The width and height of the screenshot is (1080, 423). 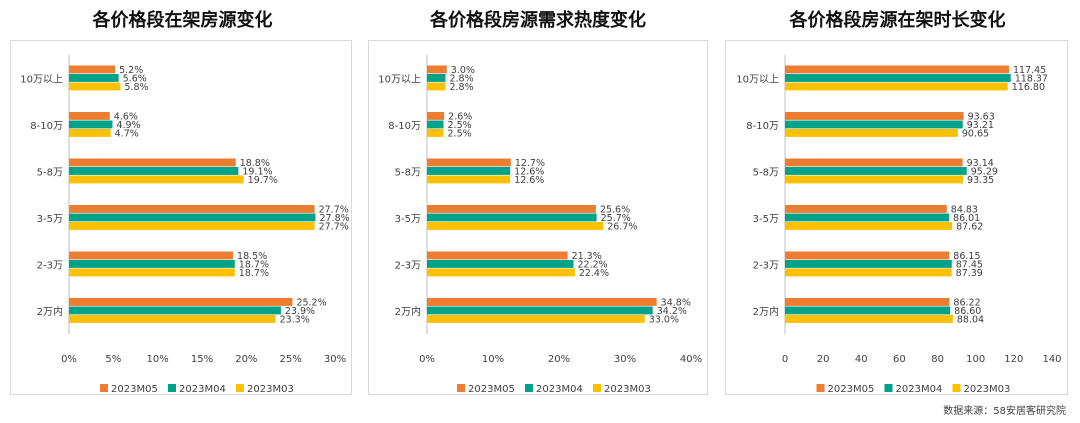 I want to click on data-label: 27.7%, so click(x=334, y=227).